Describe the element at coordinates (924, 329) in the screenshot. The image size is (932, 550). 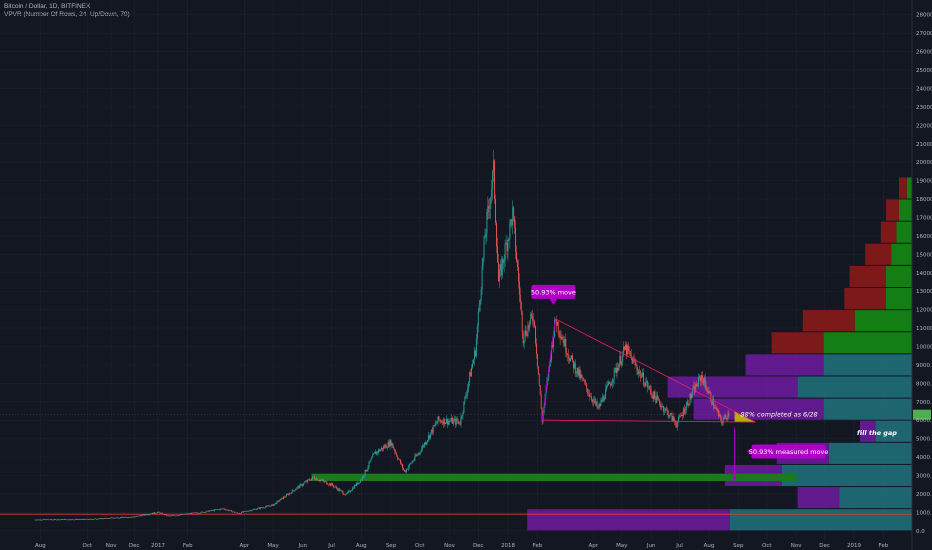
I see `y-tick-label: 11000.0` at that location.